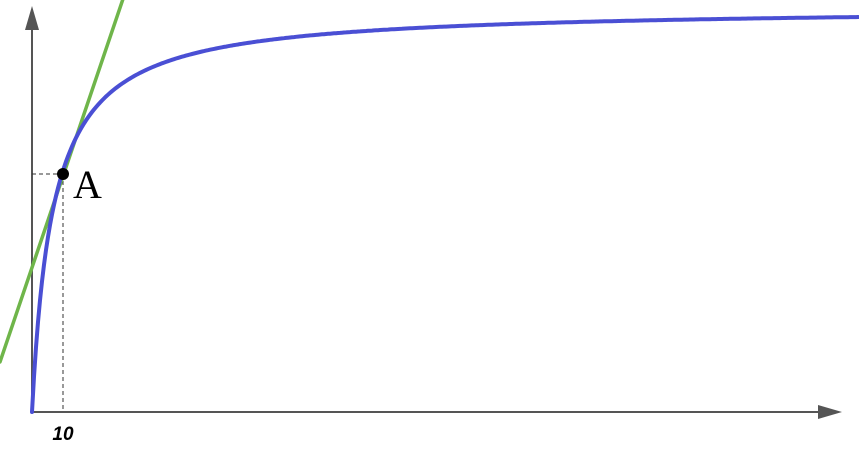  What do you see at coordinates (830, 412) in the screenshot?
I see `x-axis-arrow` at bounding box center [830, 412].